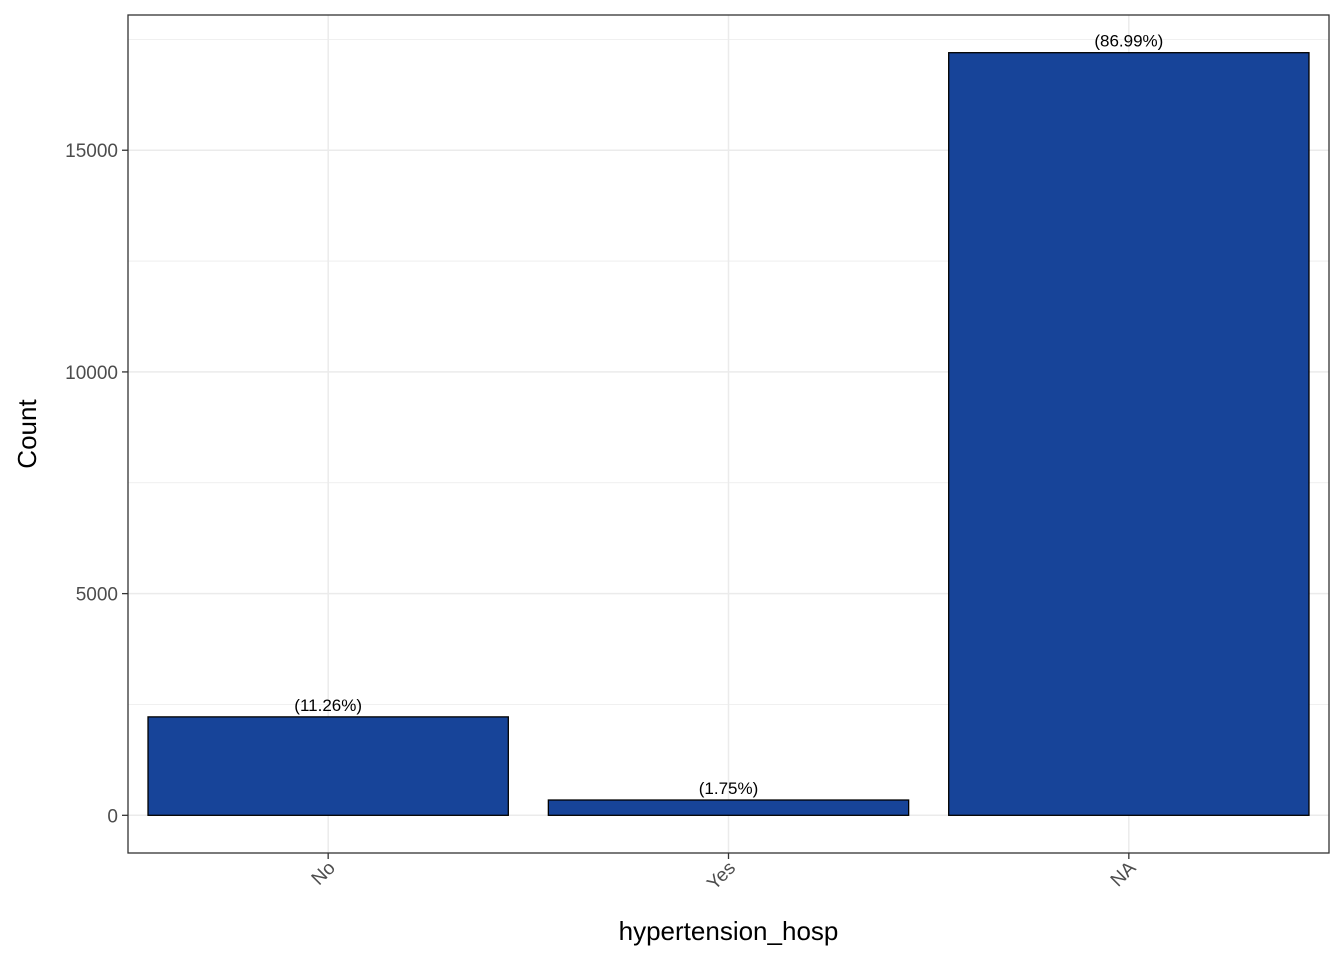 The image size is (1344, 960). Describe the element at coordinates (27, 434) in the screenshot. I see `y-axis-title: Count` at that location.